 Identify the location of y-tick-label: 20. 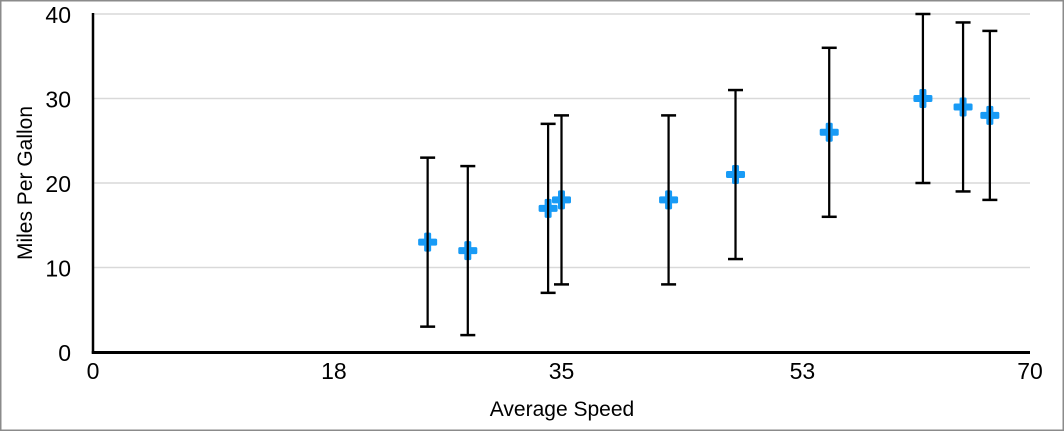
(58, 184).